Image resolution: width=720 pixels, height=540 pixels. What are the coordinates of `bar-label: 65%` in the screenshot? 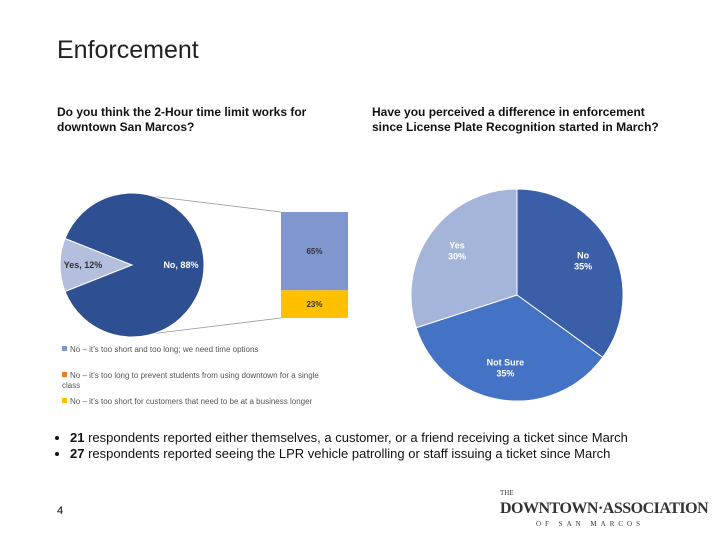 It's located at (314, 251).